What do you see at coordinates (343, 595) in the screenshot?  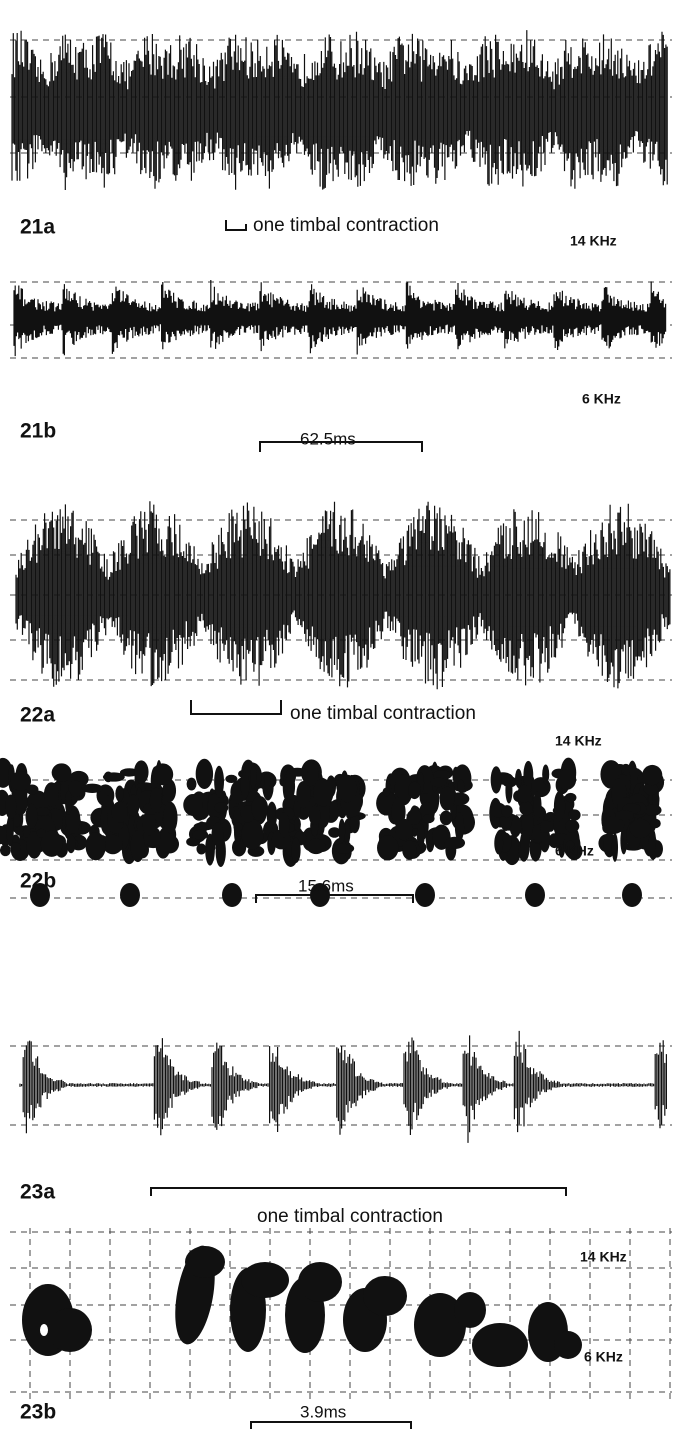 I see `oscillogram` at bounding box center [343, 595].